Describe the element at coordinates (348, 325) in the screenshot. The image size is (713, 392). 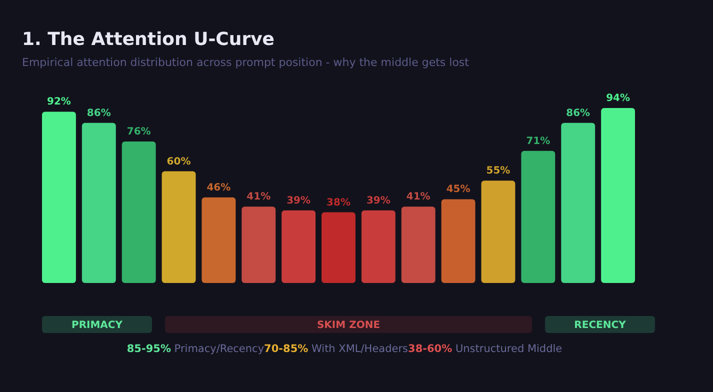
I see `text: SKIM ZONE` at that location.